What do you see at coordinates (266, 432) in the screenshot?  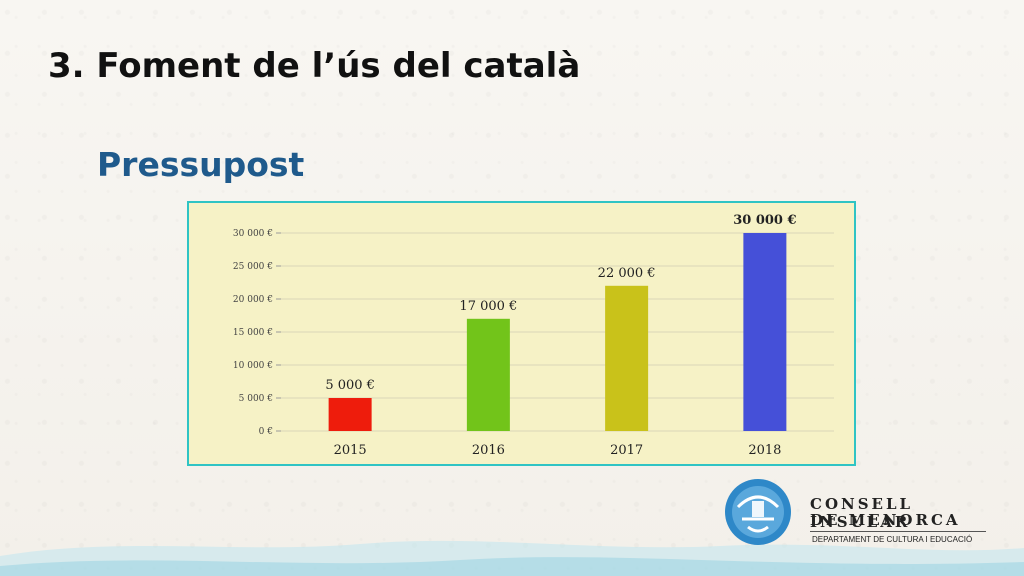 I see `y-tick-label: 0 €` at bounding box center [266, 432].